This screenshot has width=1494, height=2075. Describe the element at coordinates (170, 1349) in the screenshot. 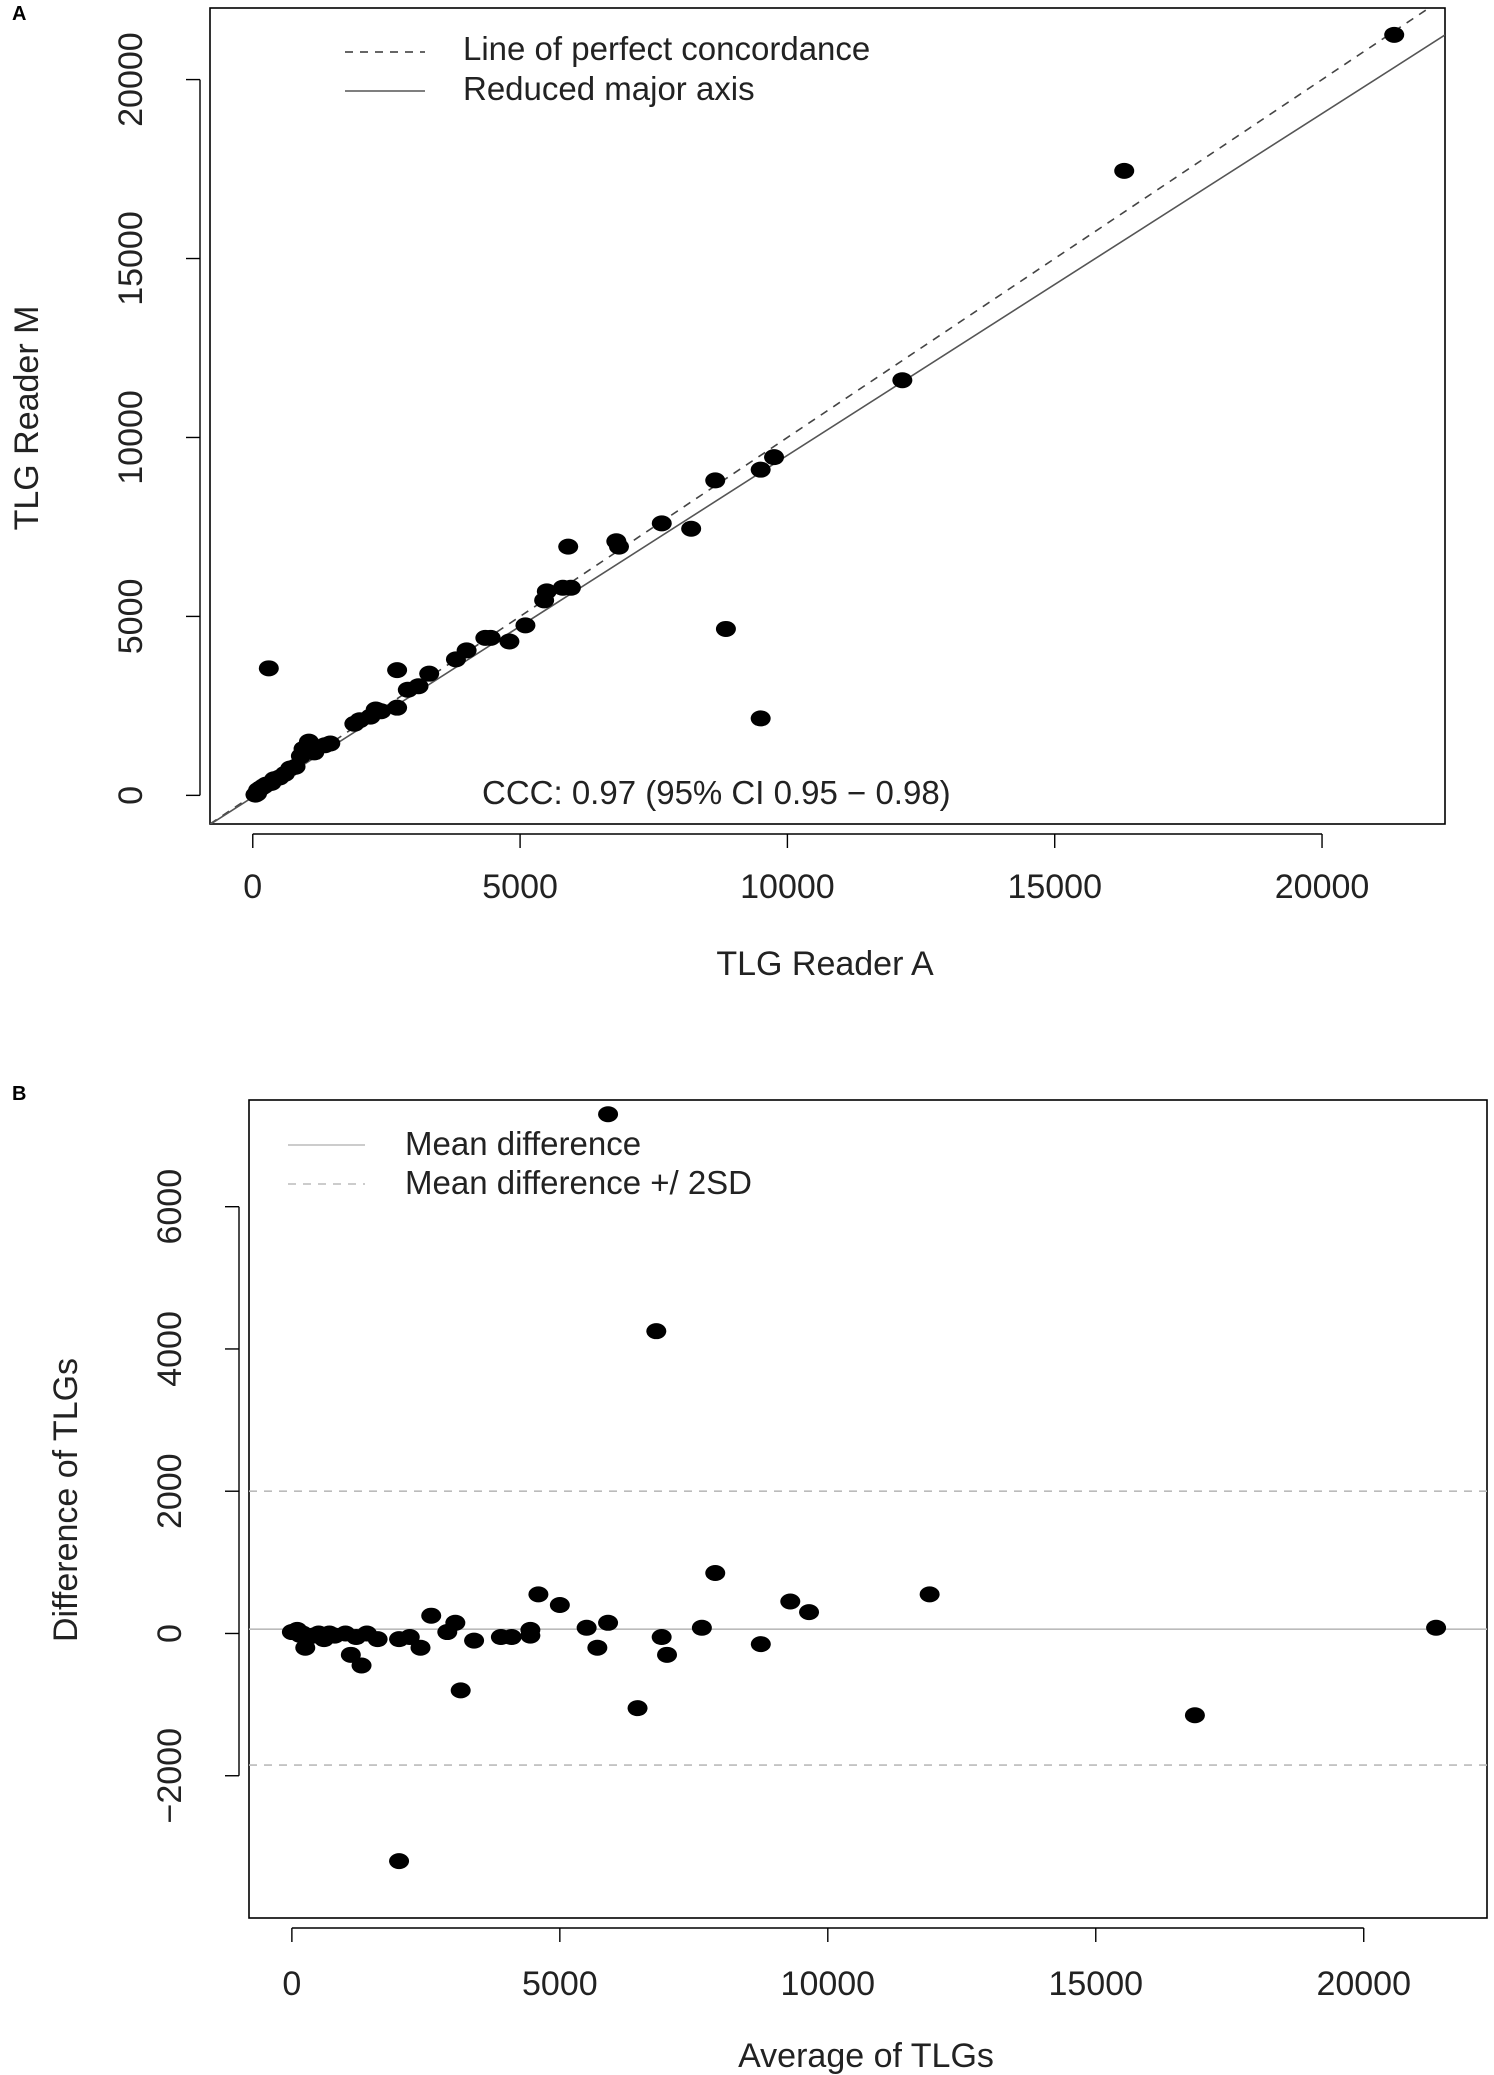

I see `y-tick-label: 4000` at that location.